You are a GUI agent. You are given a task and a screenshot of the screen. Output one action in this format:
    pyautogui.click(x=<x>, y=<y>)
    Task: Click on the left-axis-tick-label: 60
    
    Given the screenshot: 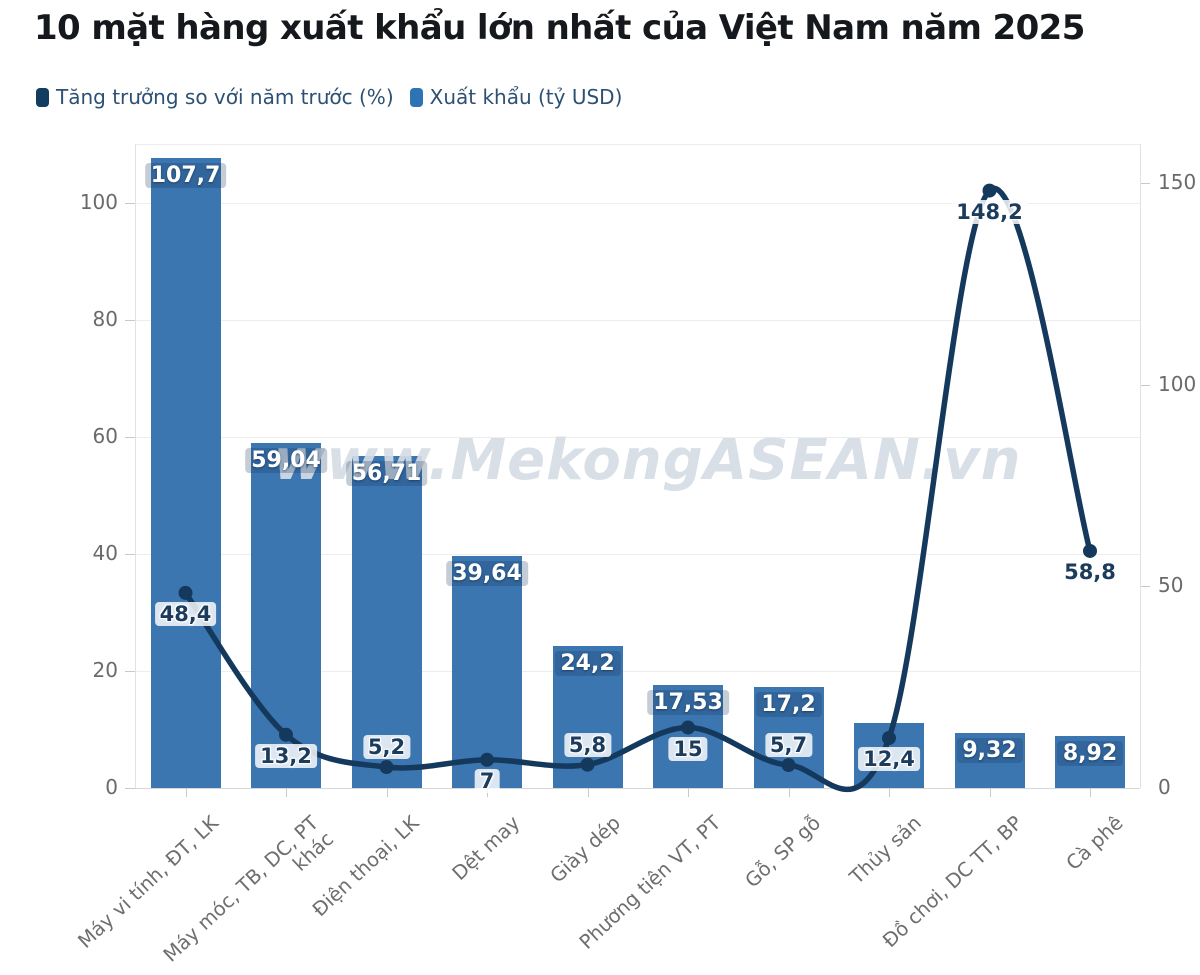 What is the action you would take?
    pyautogui.click(x=105, y=436)
    